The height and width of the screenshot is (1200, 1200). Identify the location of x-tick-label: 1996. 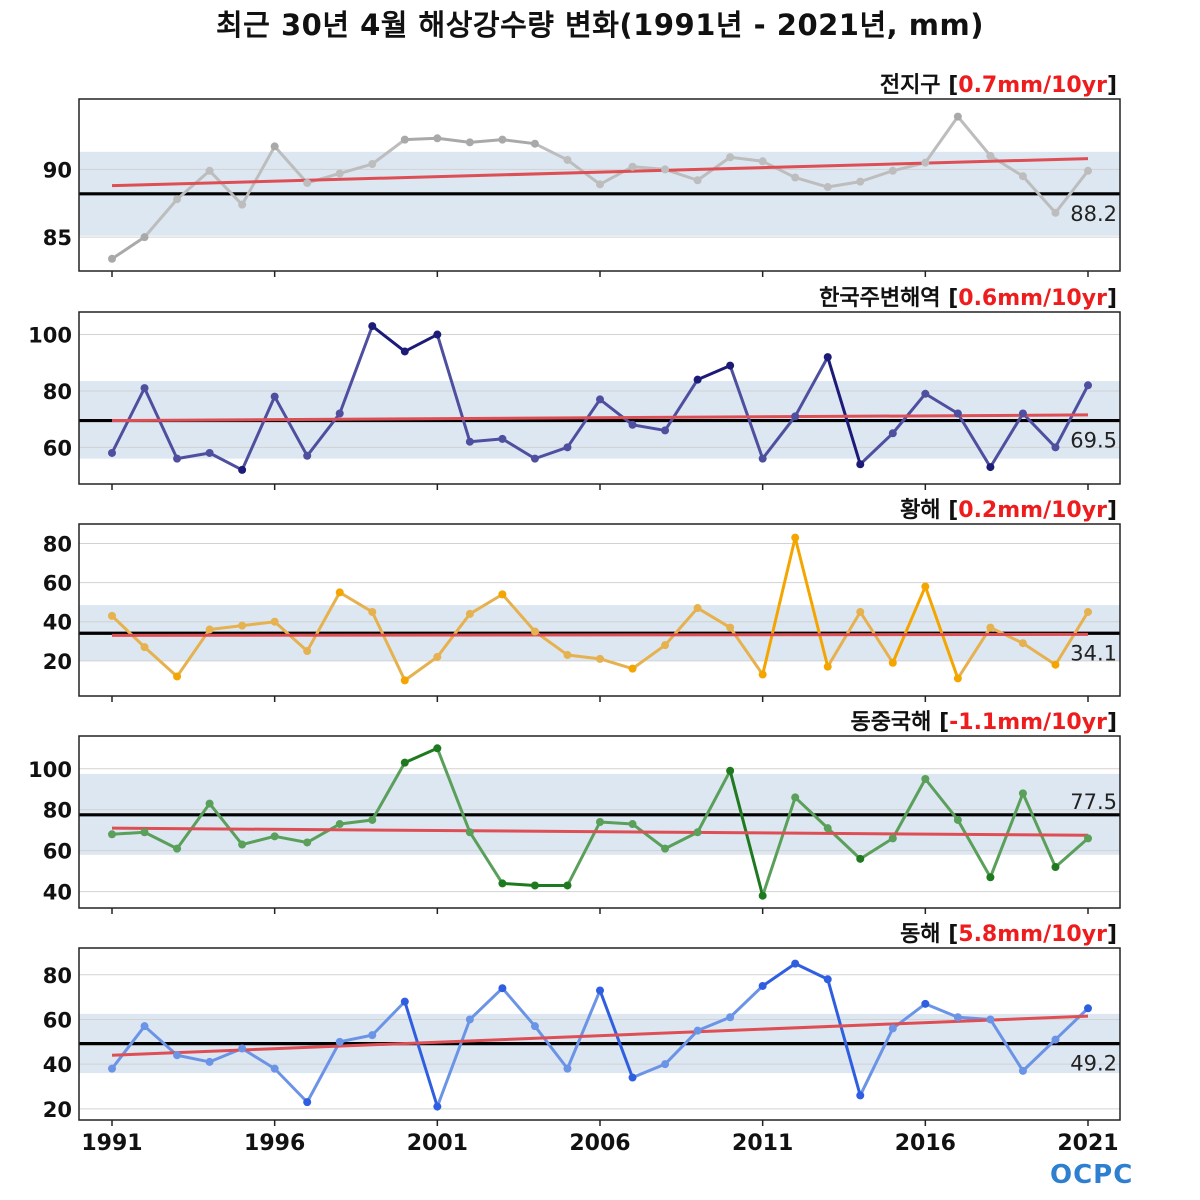
(274, 1143).